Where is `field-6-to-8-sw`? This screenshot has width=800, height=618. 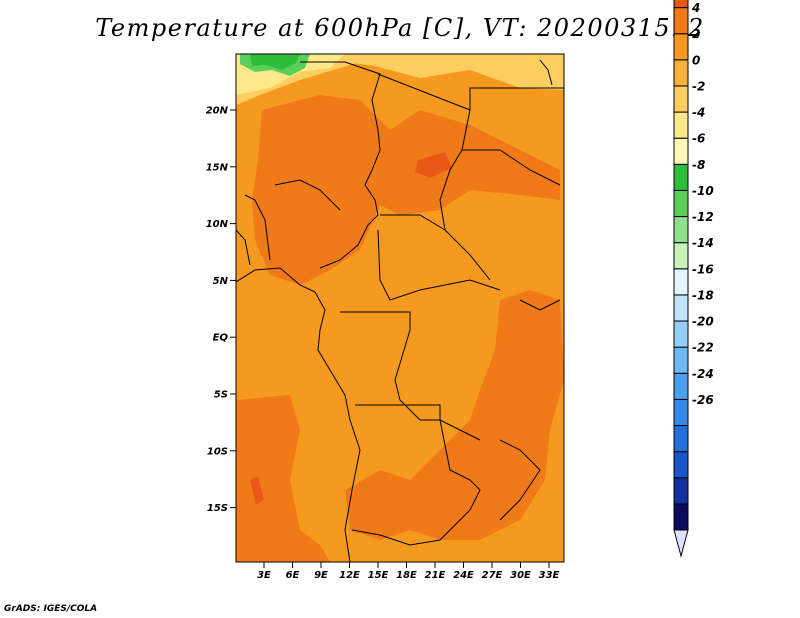
field-6-to-8-sw is located at coordinates (257, 490).